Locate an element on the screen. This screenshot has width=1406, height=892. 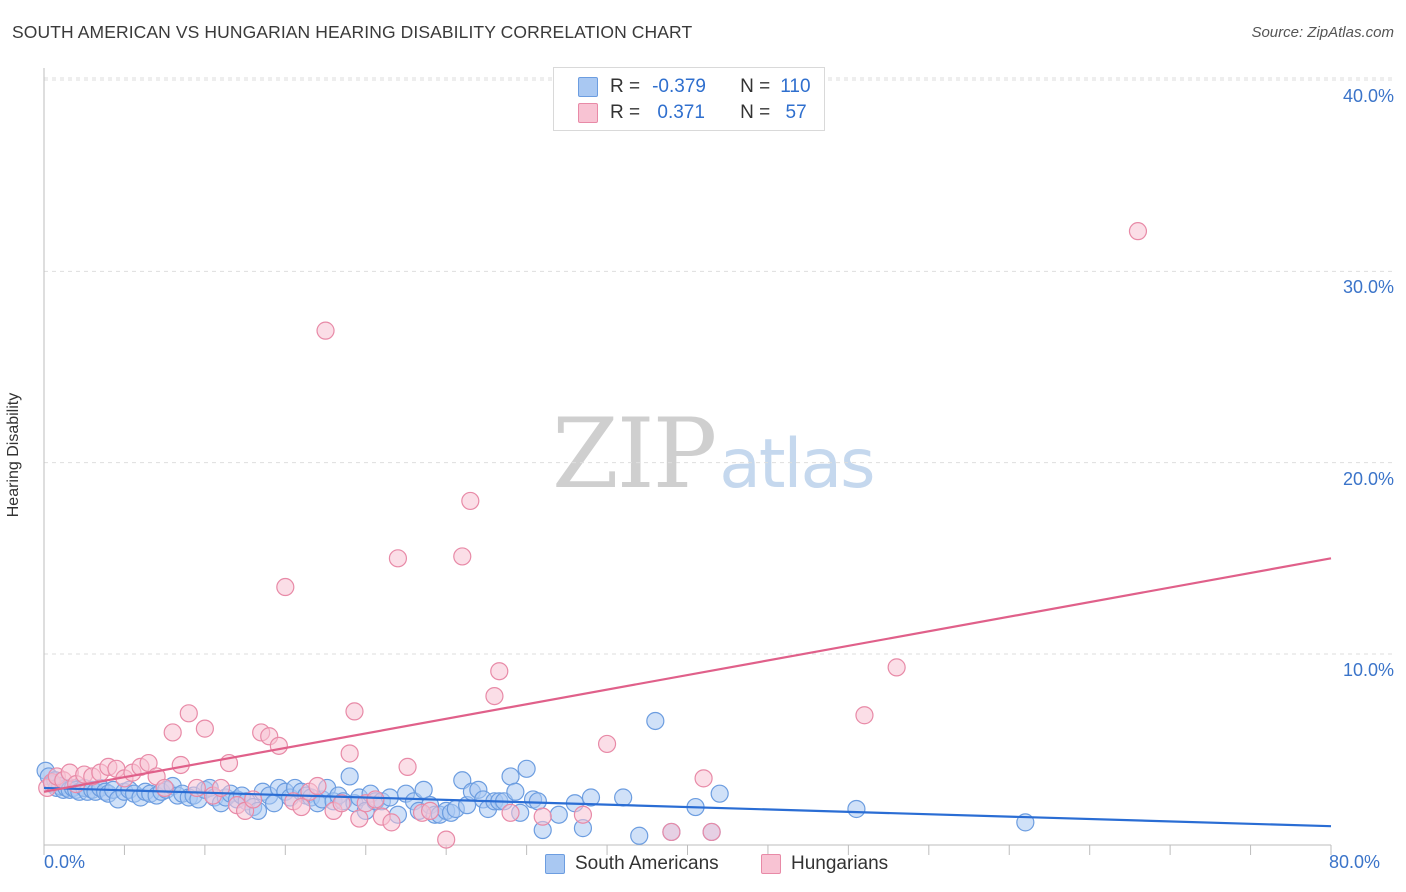
x-tick-label: 0.0% is located at coordinates (65, 862).